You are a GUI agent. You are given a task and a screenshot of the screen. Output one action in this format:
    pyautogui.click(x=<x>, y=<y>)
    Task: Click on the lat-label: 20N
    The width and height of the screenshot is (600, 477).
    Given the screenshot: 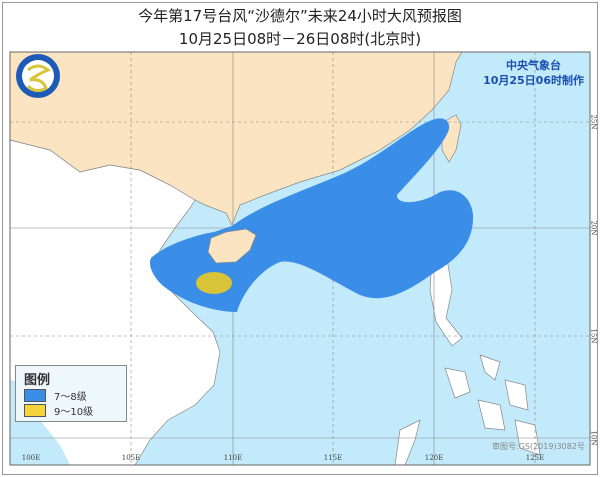 What is the action you would take?
    pyautogui.click(x=593, y=228)
    